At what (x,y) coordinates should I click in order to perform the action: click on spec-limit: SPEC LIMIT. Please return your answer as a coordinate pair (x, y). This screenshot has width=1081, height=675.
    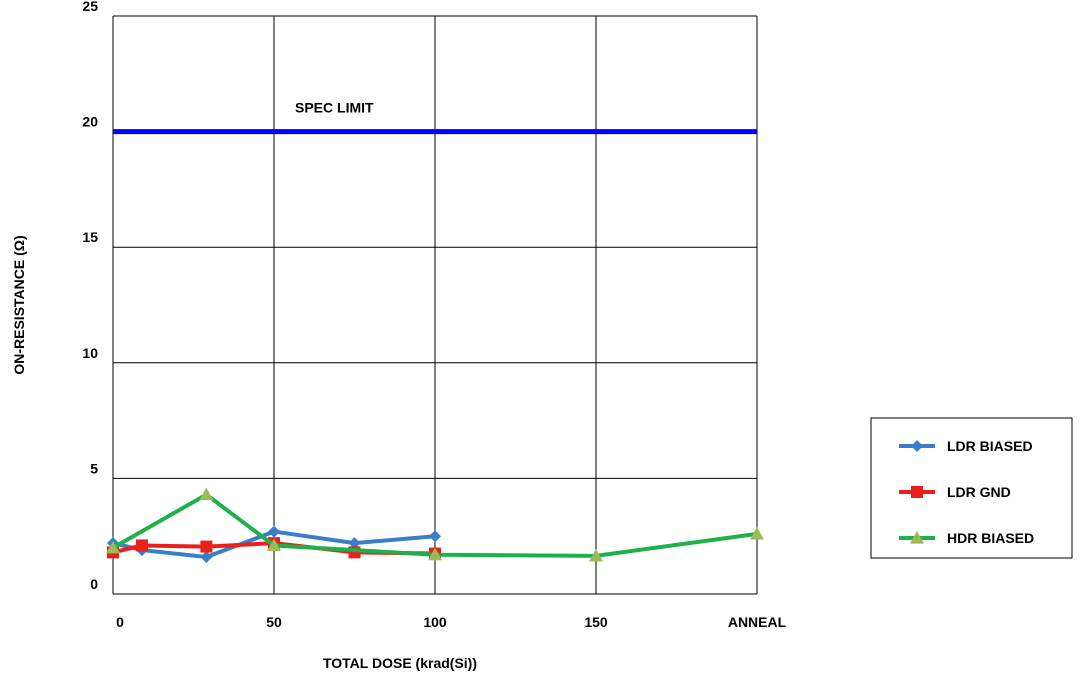
    Looking at the image, I should click on (435, 117).